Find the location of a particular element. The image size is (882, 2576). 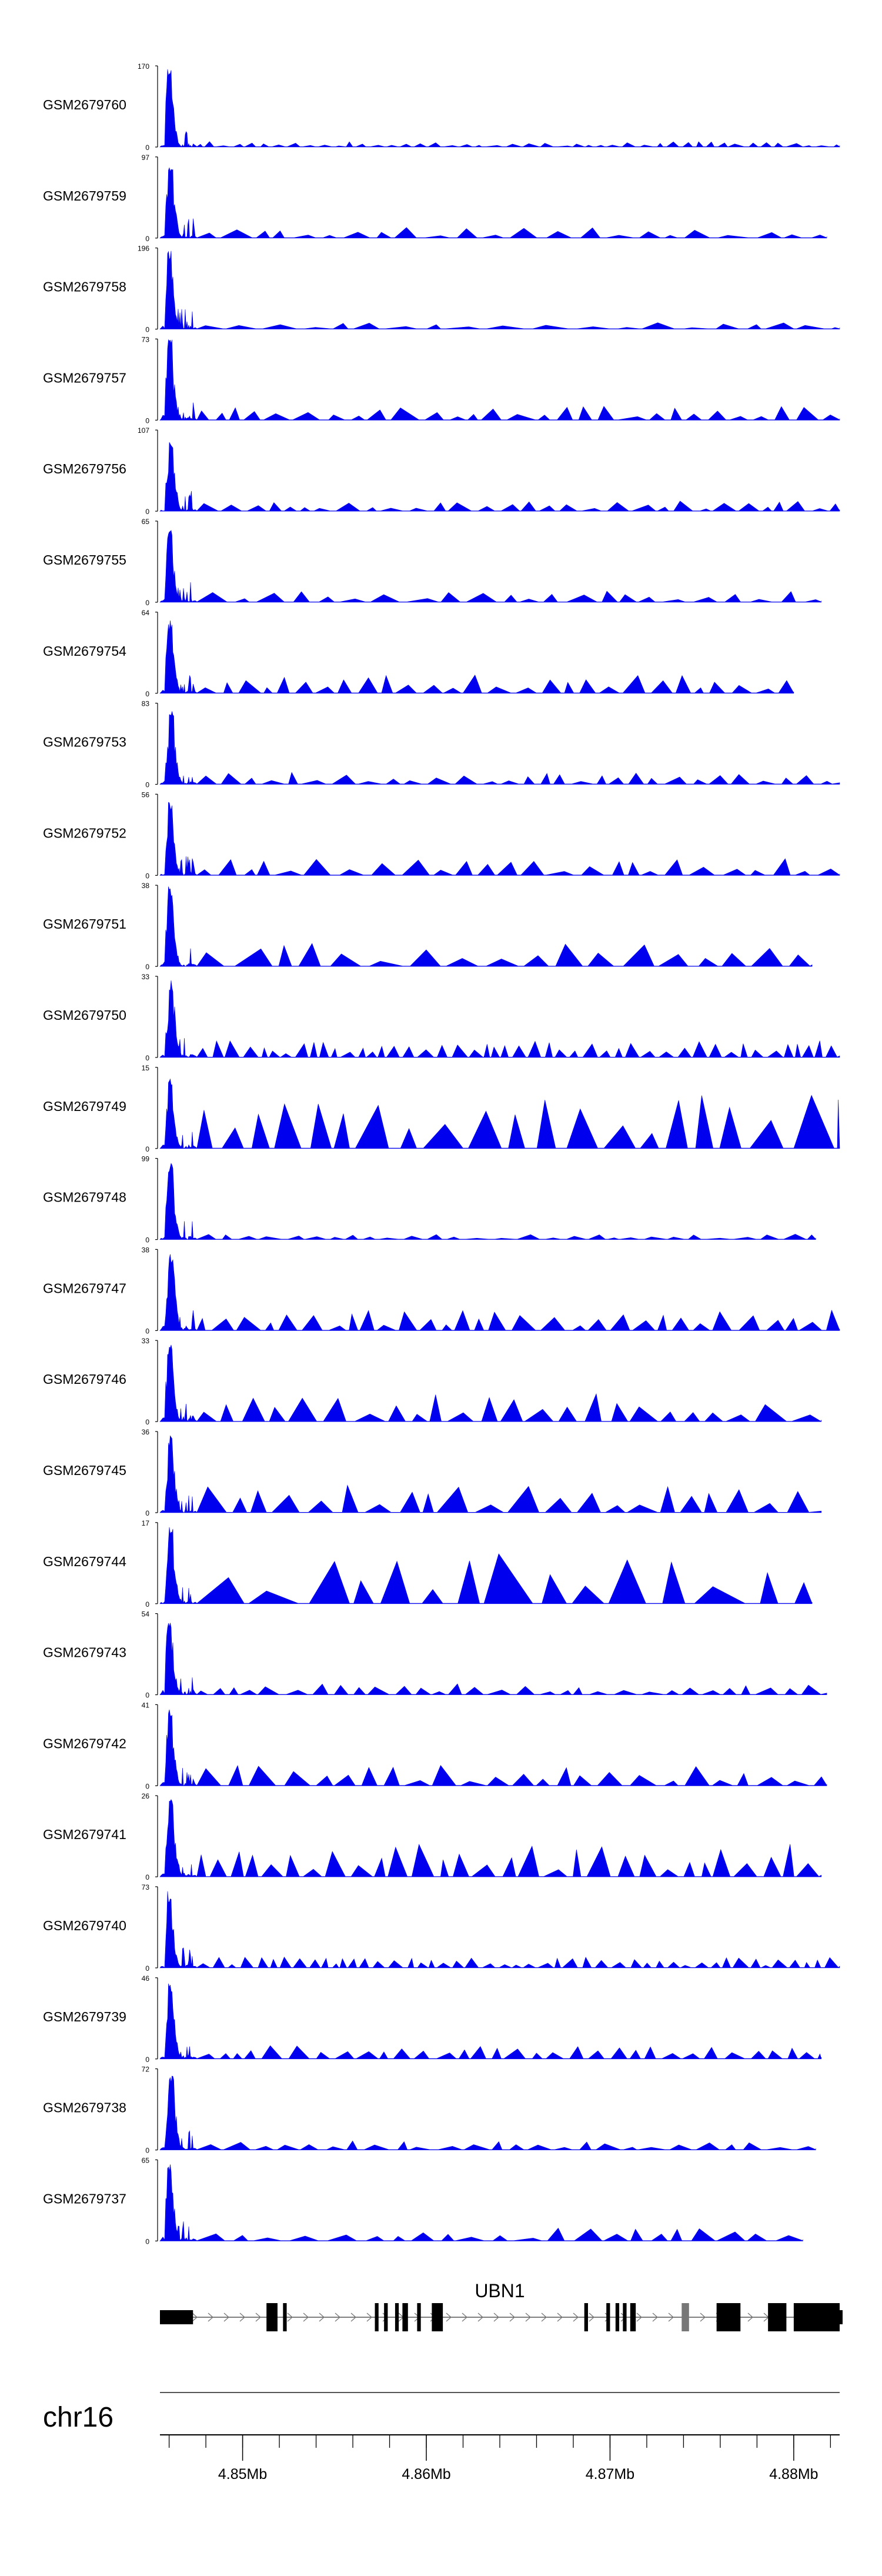

genome-axis: chr16 4.85Mb 4.86Mb 4.87Mb 4.88Mb is located at coordinates (441, 2437).